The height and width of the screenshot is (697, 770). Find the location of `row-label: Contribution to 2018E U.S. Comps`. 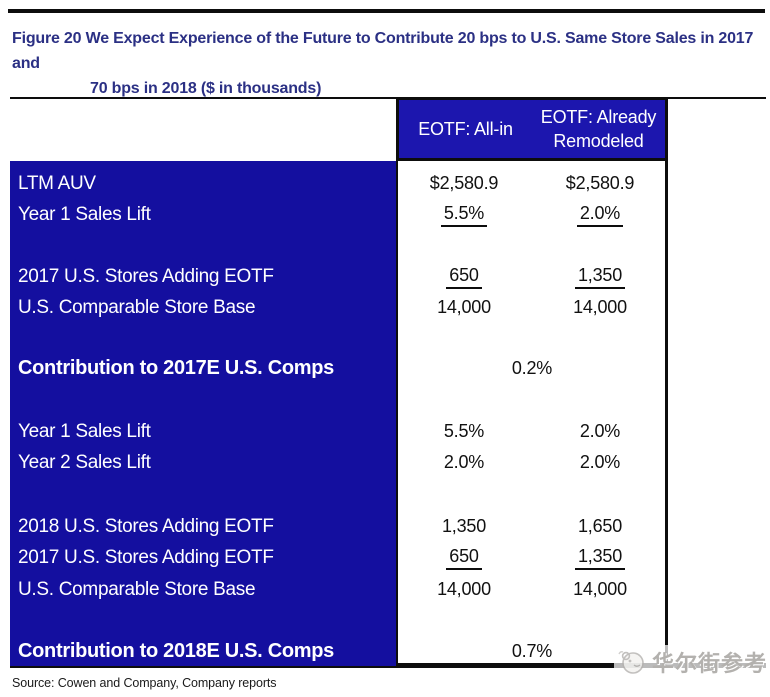

row-label: Contribution to 2018E U.S. Comps is located at coordinates (176, 650).